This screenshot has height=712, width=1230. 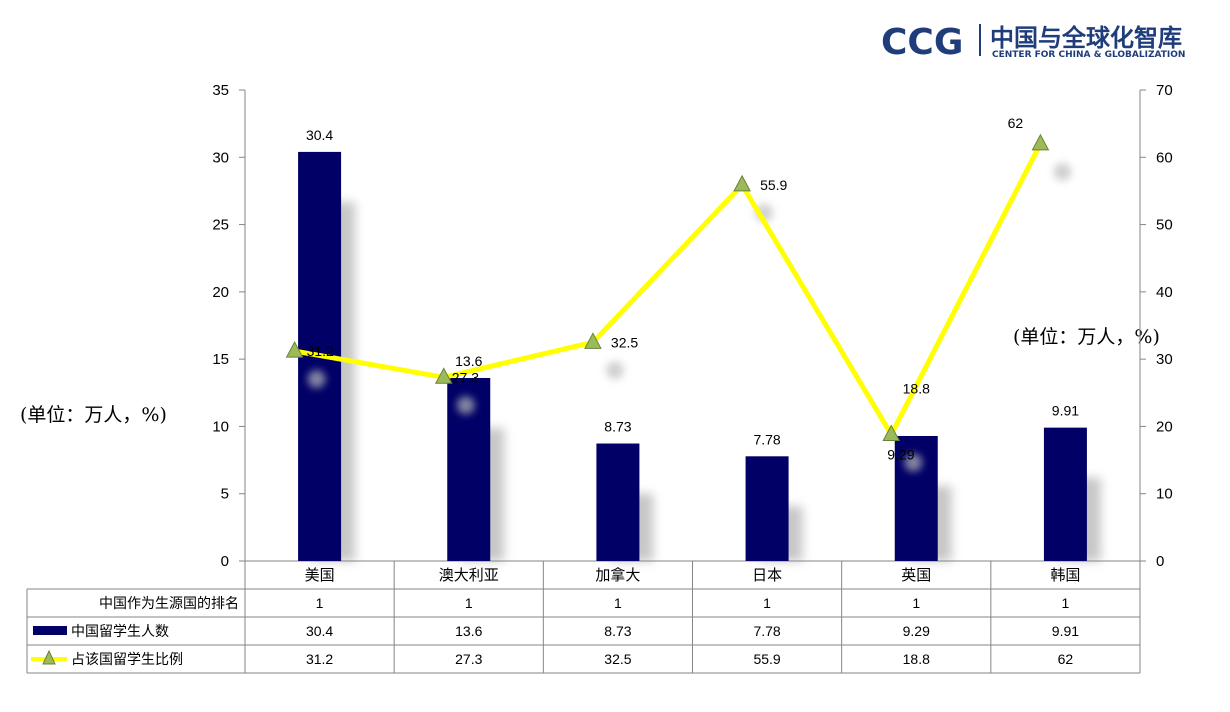 I want to click on table-cell: 62, so click(x=1066, y=659).